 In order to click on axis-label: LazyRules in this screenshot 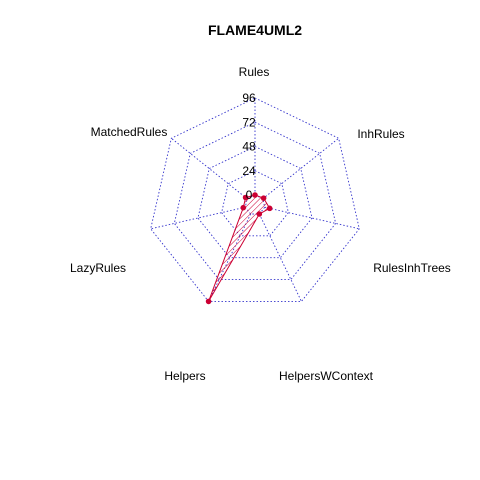, I will do `click(98, 268)`.